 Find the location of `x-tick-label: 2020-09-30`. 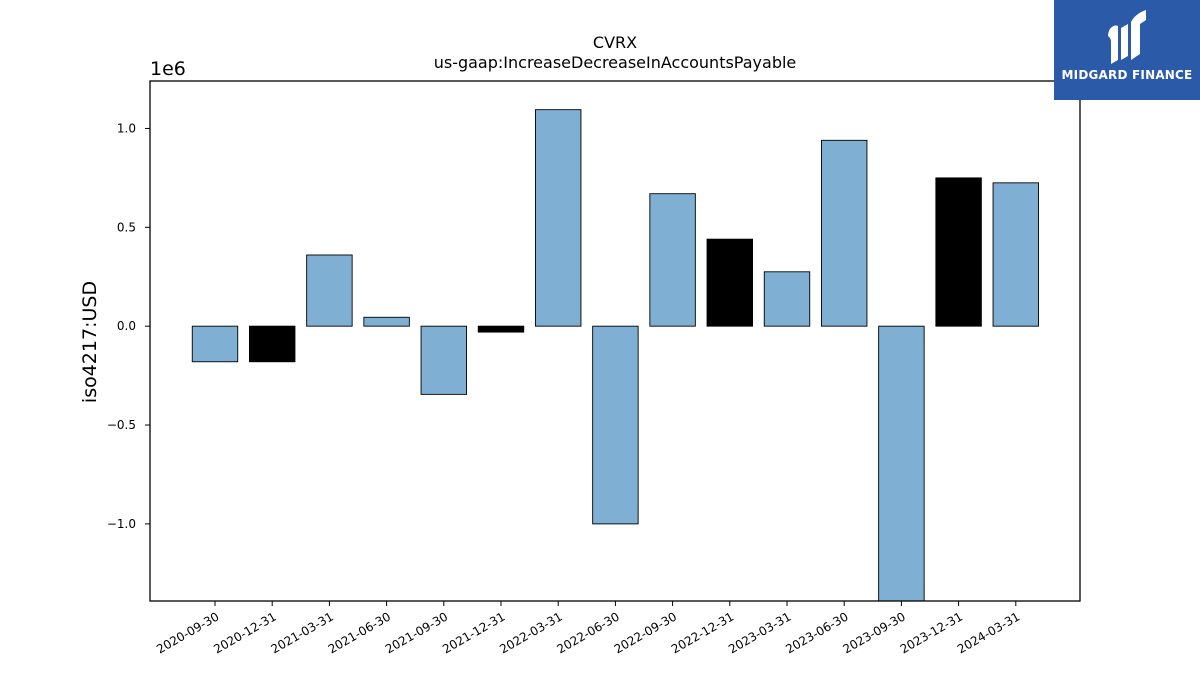

x-tick-label: 2020-09-30 is located at coordinates (187, 632).